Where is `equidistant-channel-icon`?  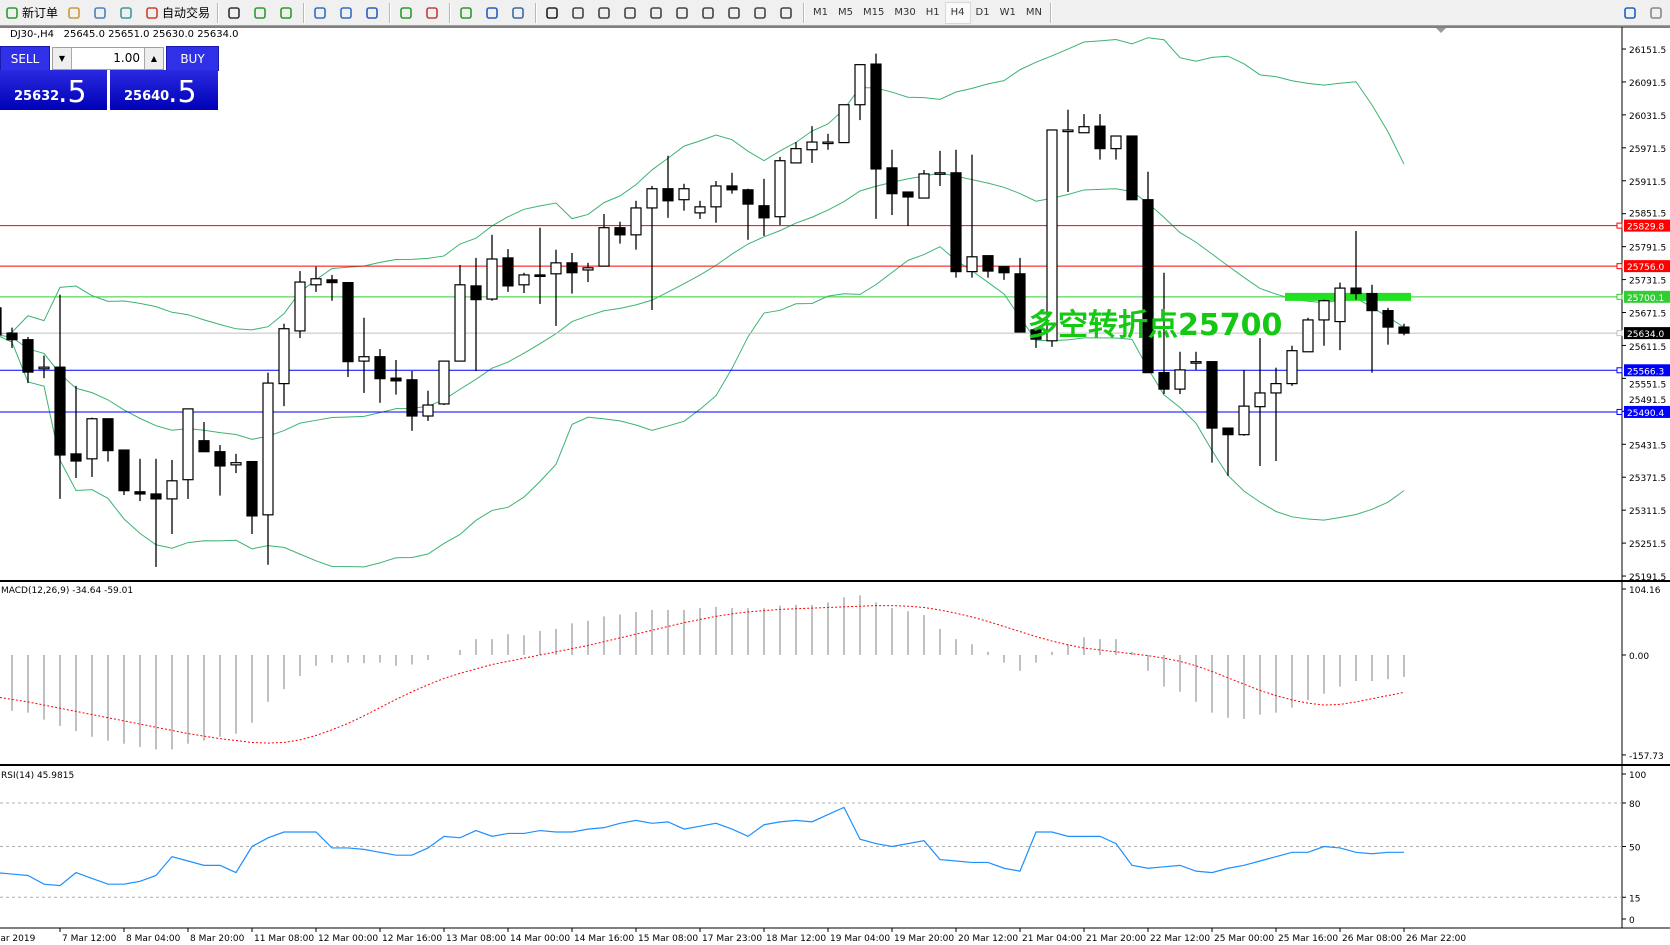
equidistant-channel-icon is located at coordinates (682, 13).